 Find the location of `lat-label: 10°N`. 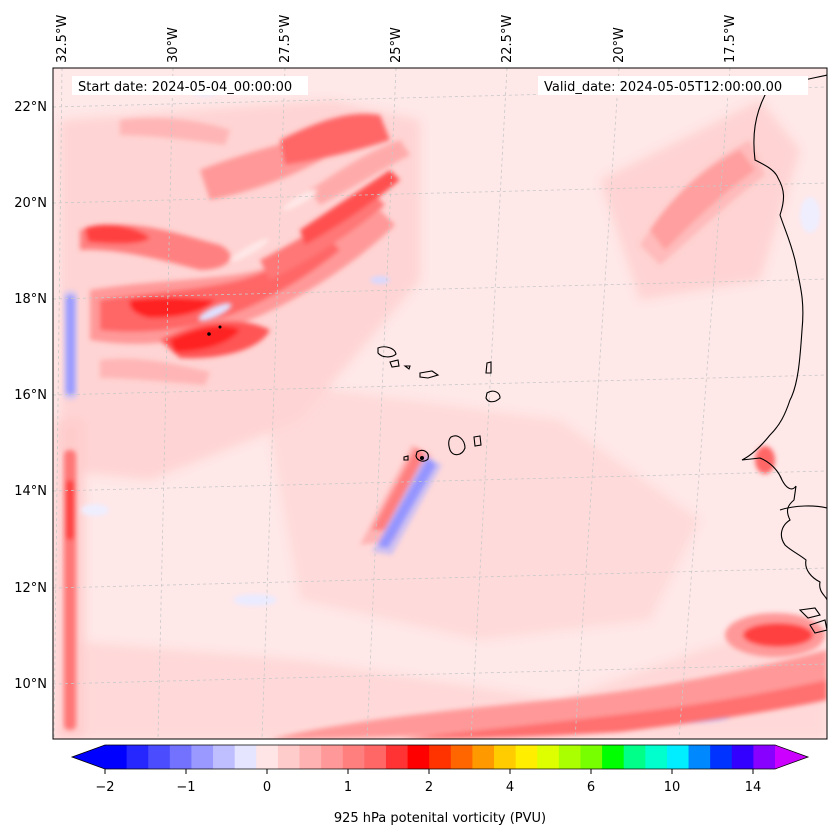

lat-label: 10°N is located at coordinates (30, 684).